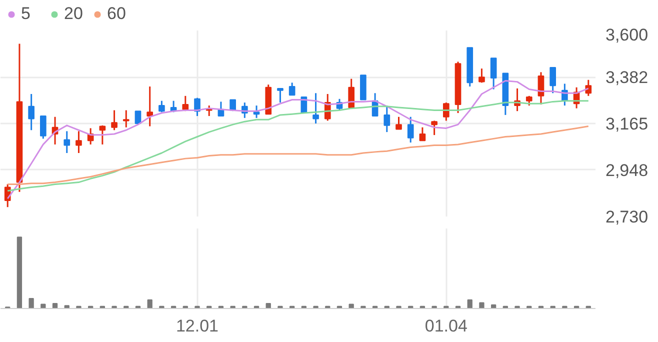 This screenshot has height=342, width=658. I want to click on legend-label: 5, so click(26, 14).